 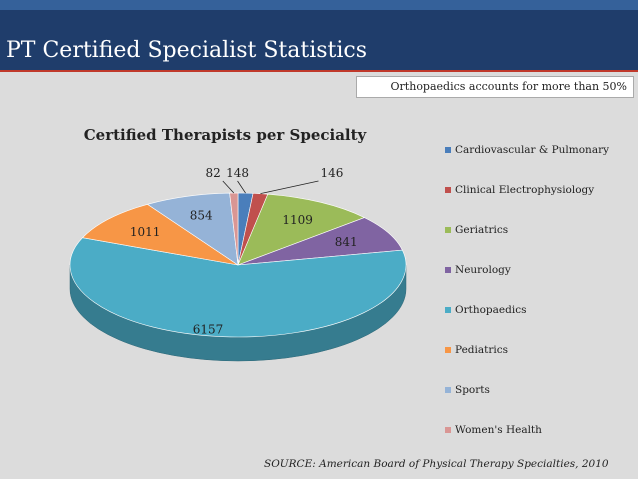 What do you see at coordinates (508, 86) in the screenshot?
I see `slide-subtitle: Orthopaedics accounts for more than 50%` at bounding box center [508, 86].